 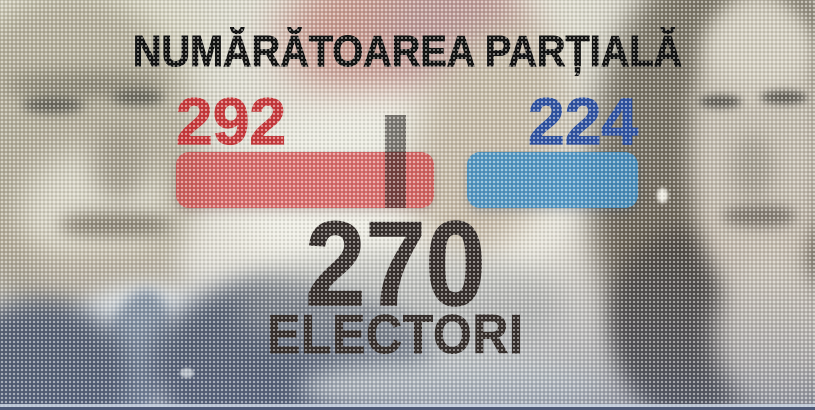 What do you see at coordinates (395, 161) in the screenshot?
I see `threshold-marker` at bounding box center [395, 161].